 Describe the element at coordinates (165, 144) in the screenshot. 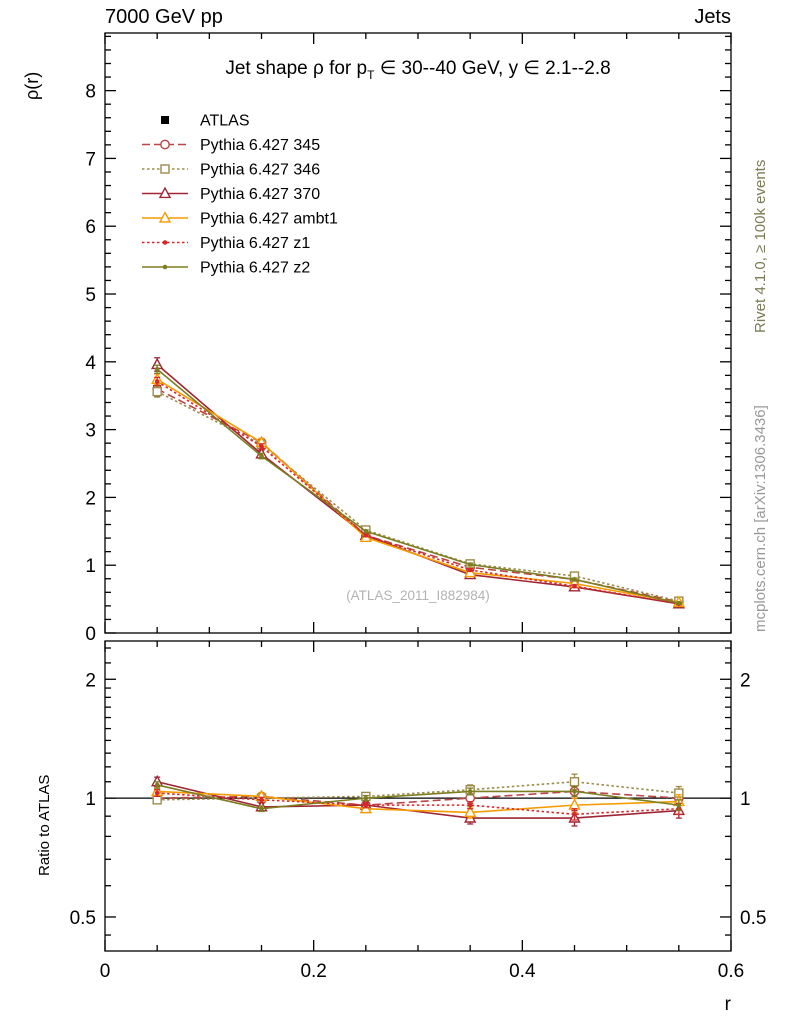

I see `marker-circle-open-icon` at that location.